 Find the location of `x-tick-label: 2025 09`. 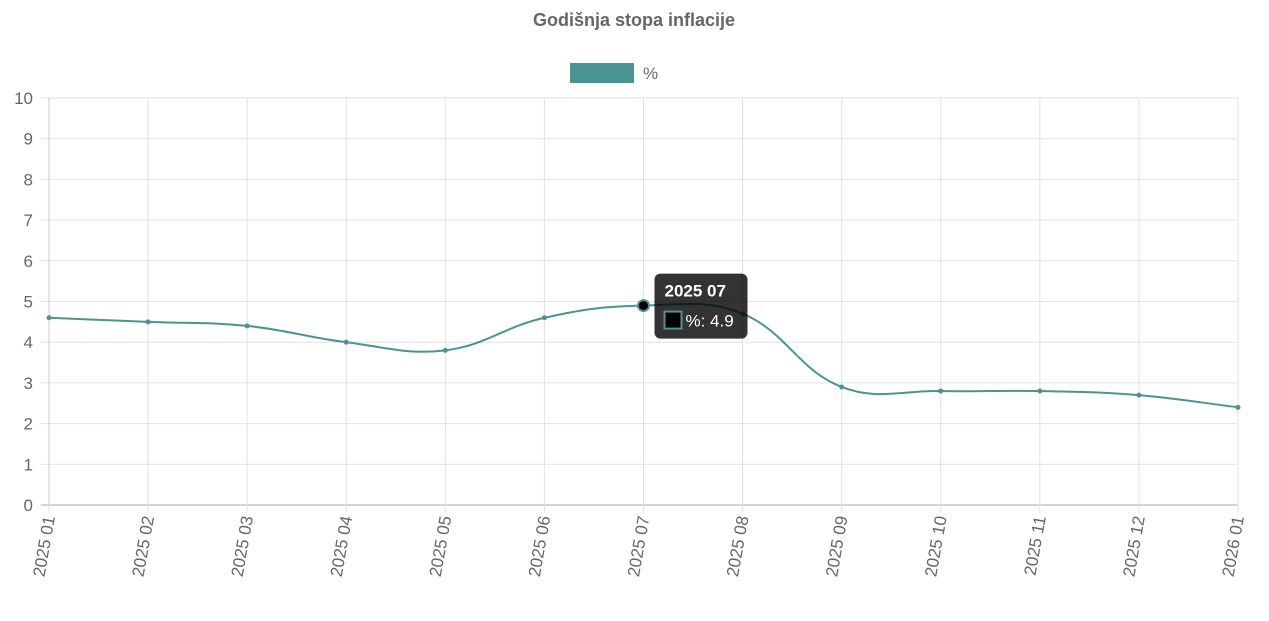

x-tick-label: 2025 09 is located at coordinates (836, 546).